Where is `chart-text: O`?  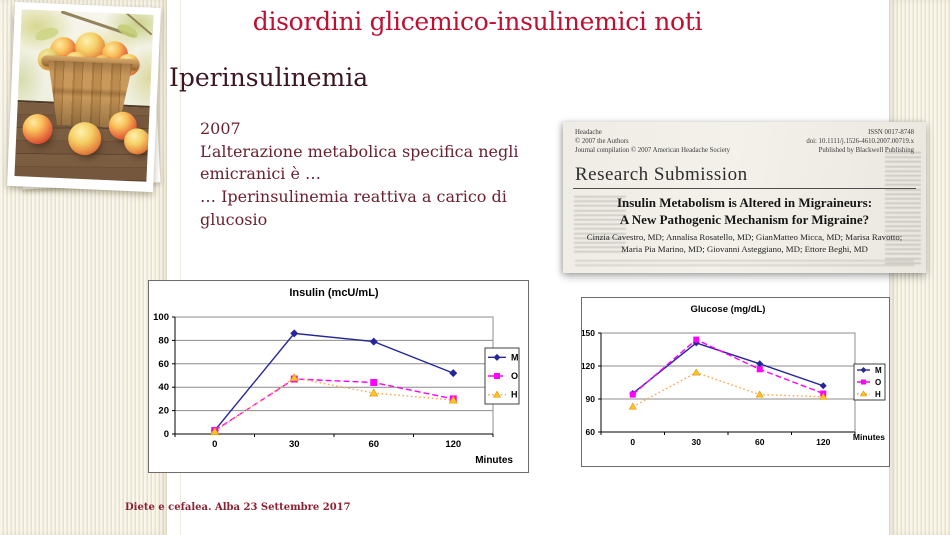 chart-text: O is located at coordinates (514, 376).